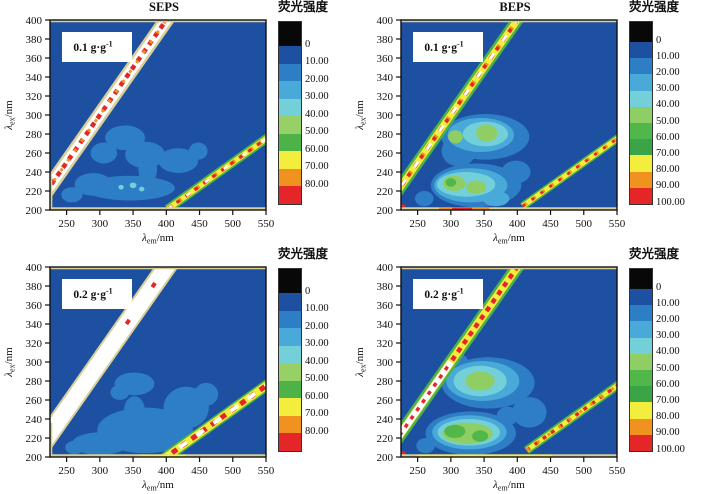  Describe the element at coordinates (89, 48) in the screenshot. I see `annotation-text: 0.1 g·g` at that location.